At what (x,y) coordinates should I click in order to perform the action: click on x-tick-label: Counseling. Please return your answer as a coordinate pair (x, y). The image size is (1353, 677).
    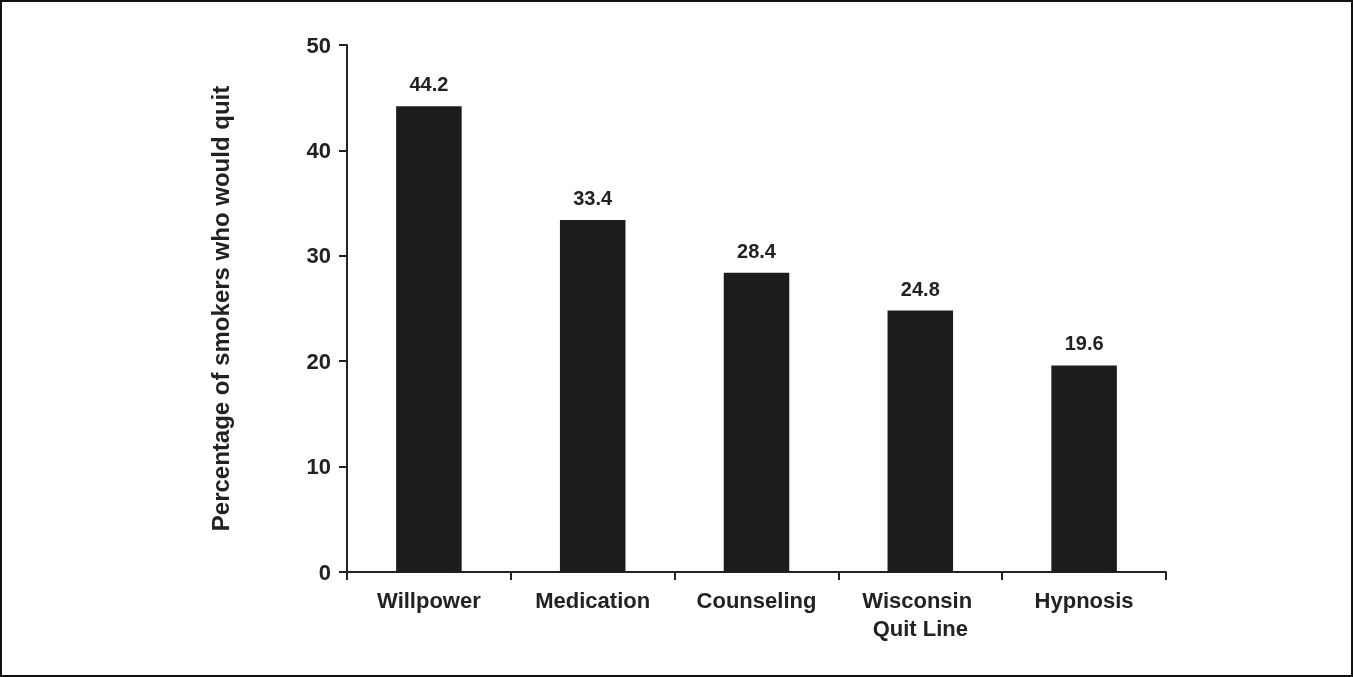
    Looking at the image, I should click on (756, 600).